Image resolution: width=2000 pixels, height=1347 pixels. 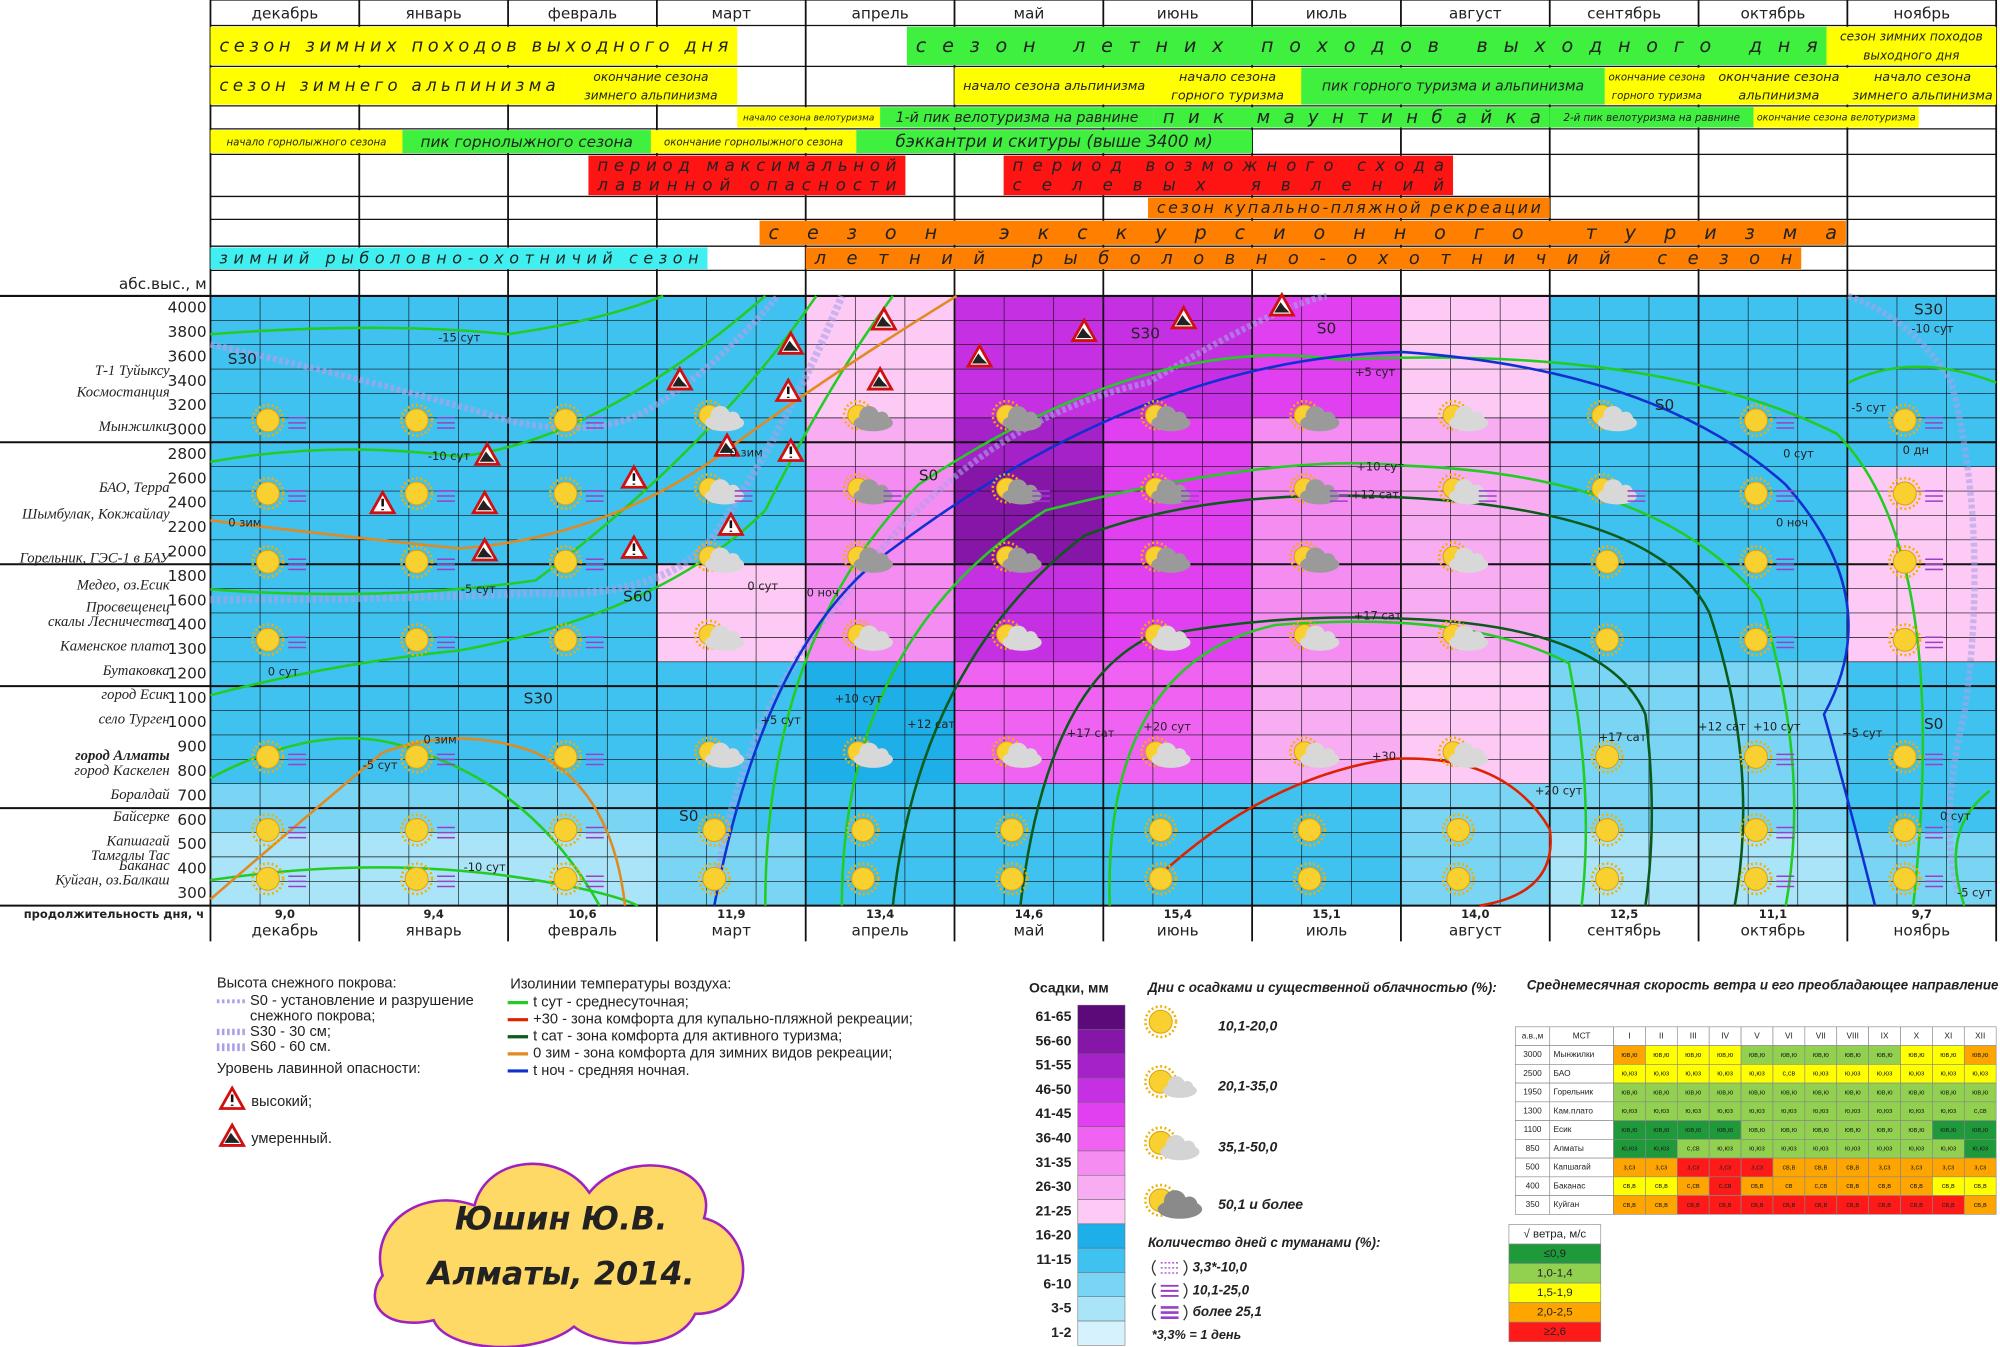 I want to click on season-label: альпинизма, so click(x=1778, y=96).